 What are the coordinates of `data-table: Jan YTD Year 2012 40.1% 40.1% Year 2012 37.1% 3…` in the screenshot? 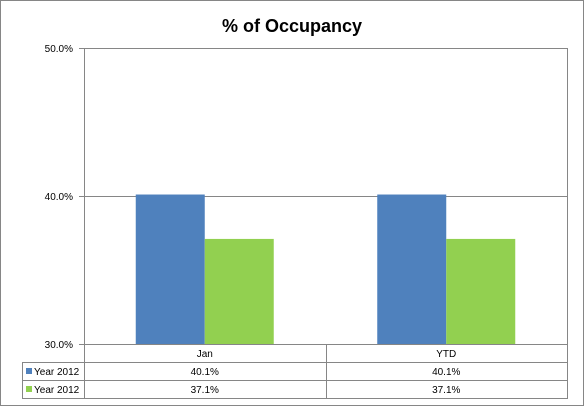 It's located at (295, 371).